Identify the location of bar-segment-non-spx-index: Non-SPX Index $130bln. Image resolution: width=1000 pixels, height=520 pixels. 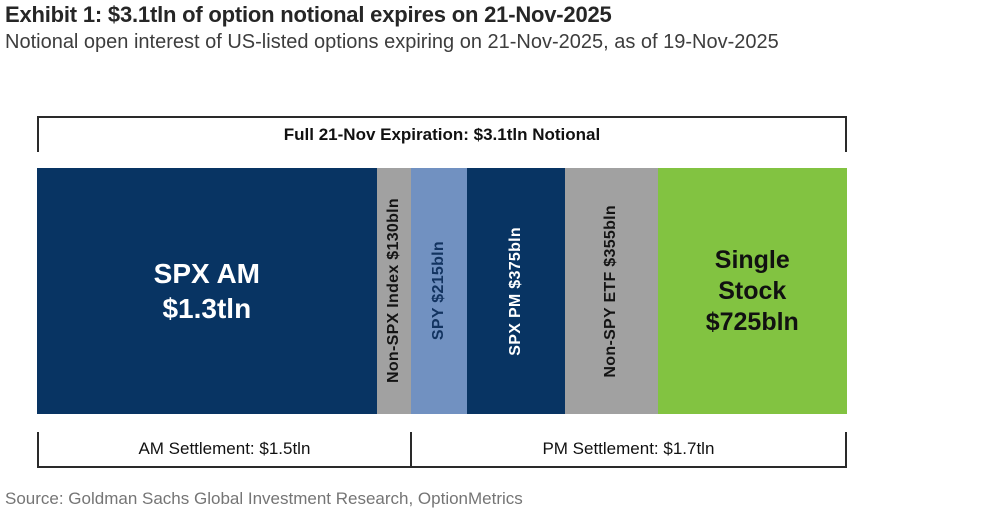
(393, 291).